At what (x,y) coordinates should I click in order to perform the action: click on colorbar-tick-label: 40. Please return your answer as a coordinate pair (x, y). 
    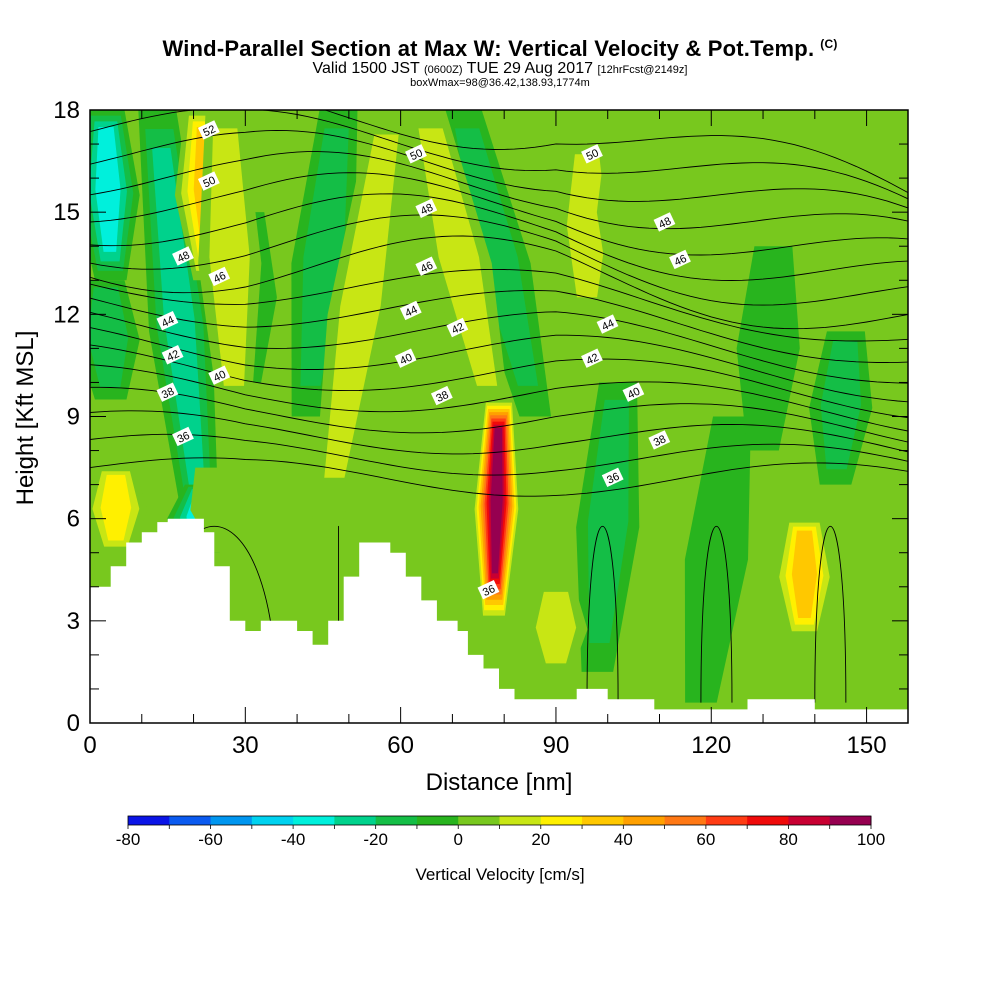
    Looking at the image, I should click on (623, 839).